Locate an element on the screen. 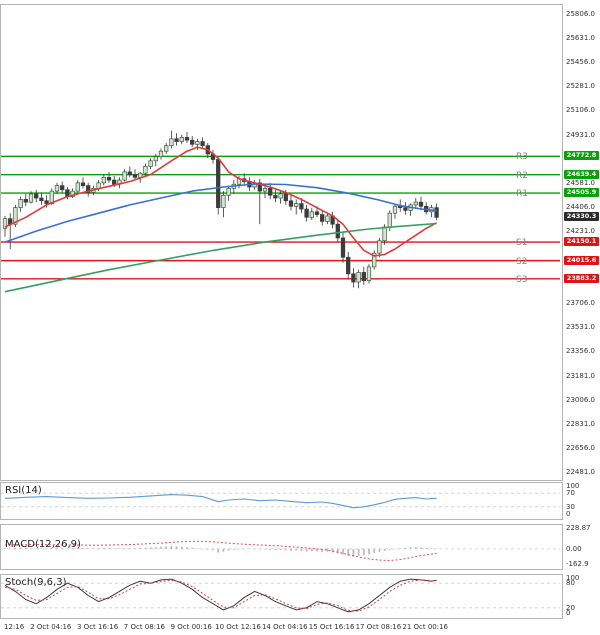 This screenshot has height=635, width=600. y-tick-label: 24406.0 is located at coordinates (580, 206).